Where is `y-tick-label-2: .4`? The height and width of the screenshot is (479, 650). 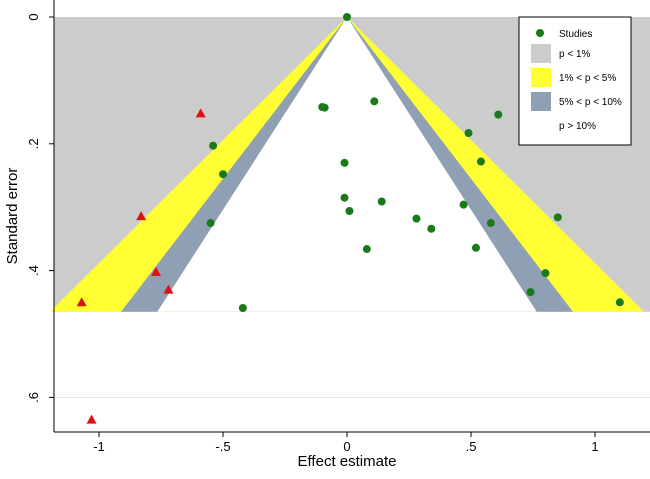
y-tick-label-2: .4 is located at coordinates (33, 270).